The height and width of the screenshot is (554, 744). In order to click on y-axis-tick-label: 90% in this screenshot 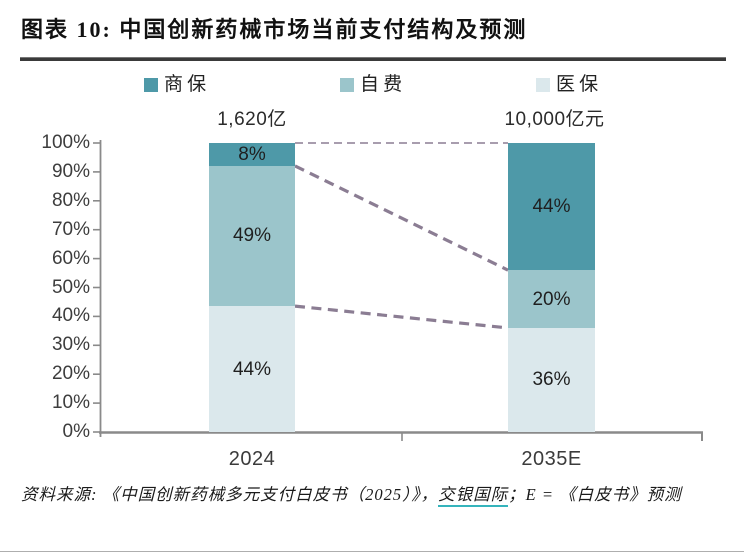, I will do `click(70, 171)`.